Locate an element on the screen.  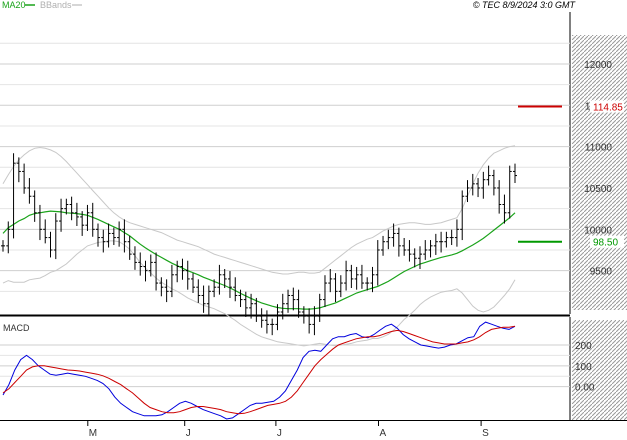
macd-tick-label: 100 is located at coordinates (583, 367).